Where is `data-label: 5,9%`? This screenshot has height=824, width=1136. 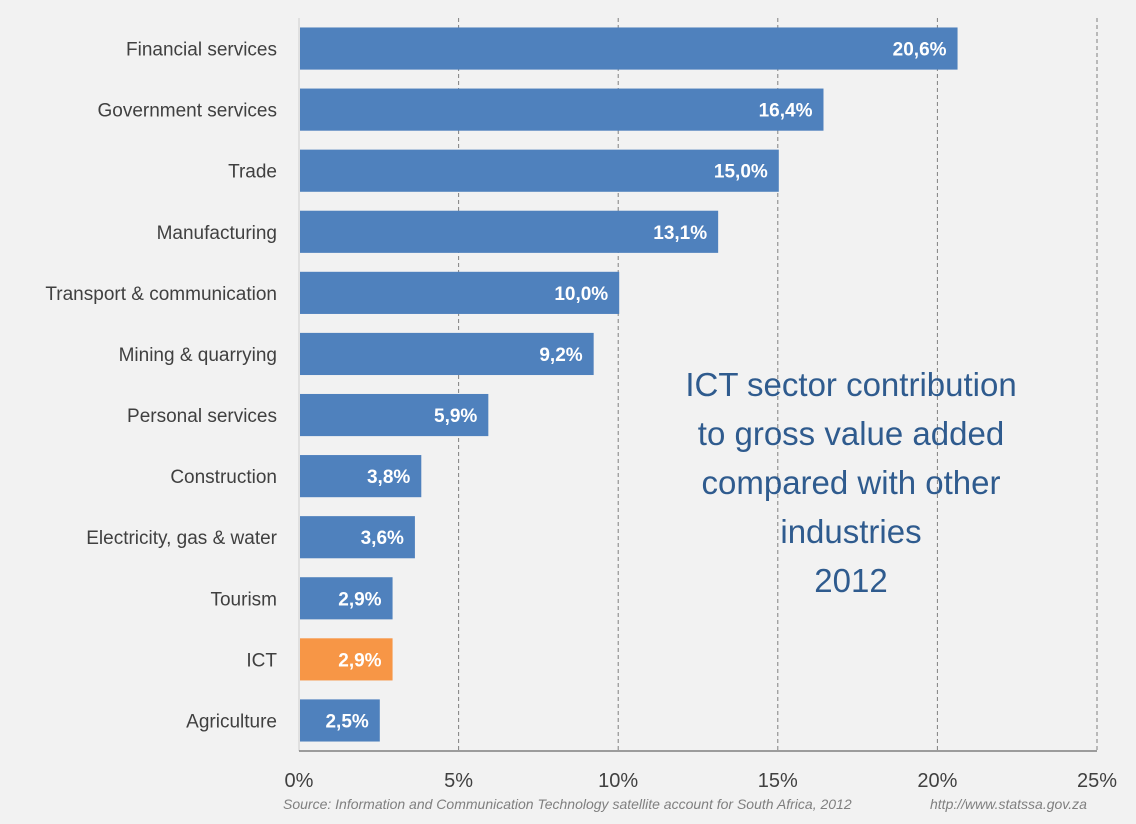
data-label: 5,9% is located at coordinates (455, 416).